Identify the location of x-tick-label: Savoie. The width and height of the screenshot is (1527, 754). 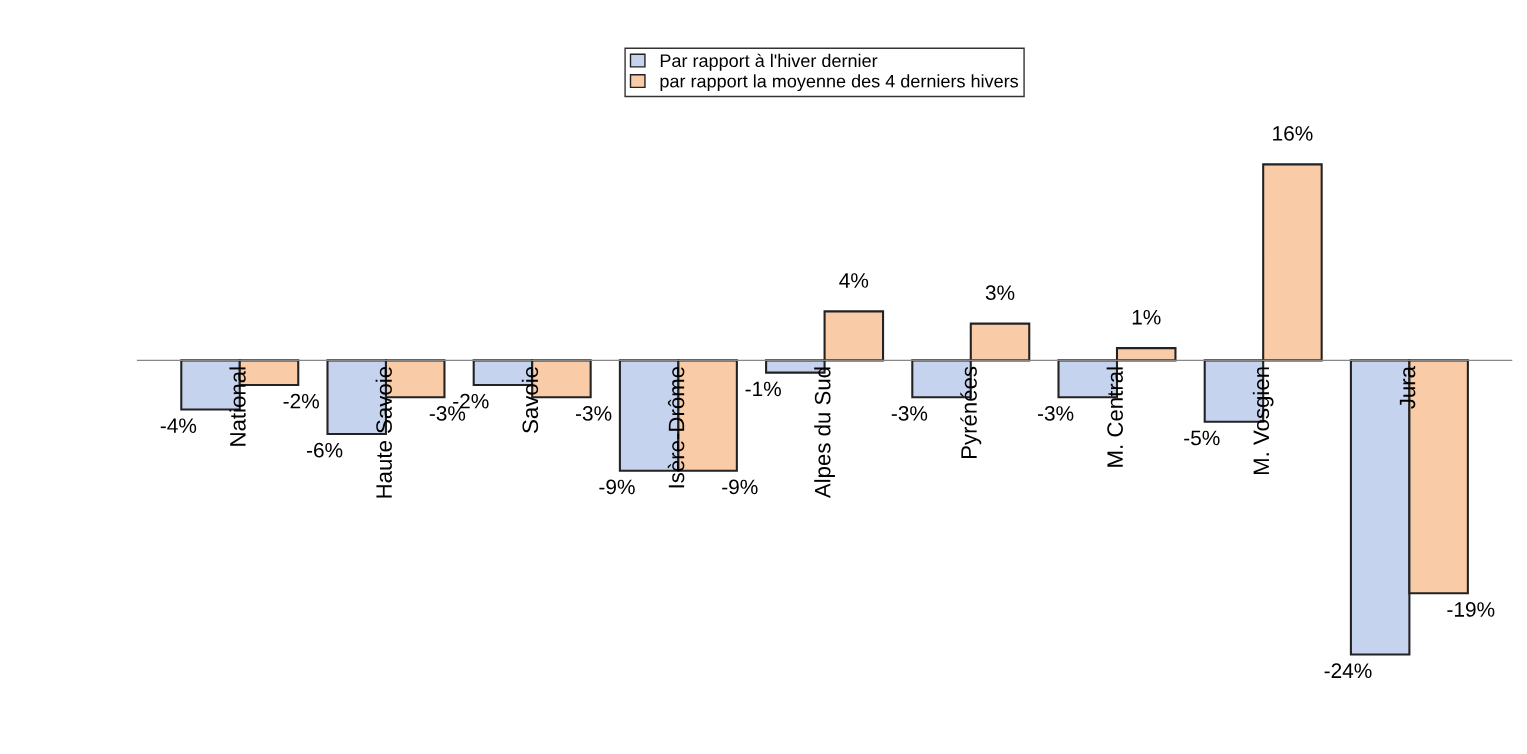
(530, 399).